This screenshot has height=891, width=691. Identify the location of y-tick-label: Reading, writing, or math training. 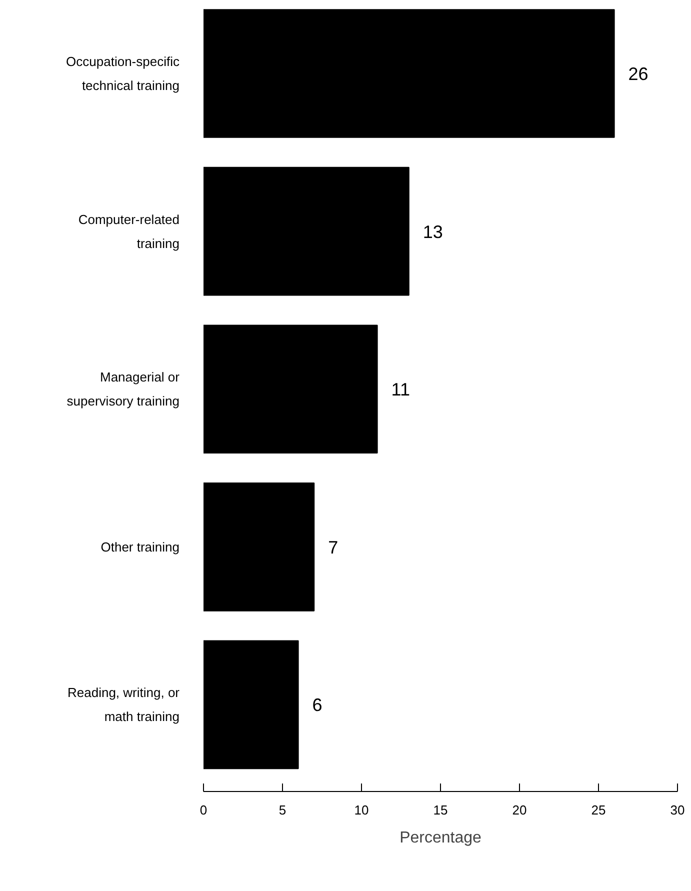
(124, 704).